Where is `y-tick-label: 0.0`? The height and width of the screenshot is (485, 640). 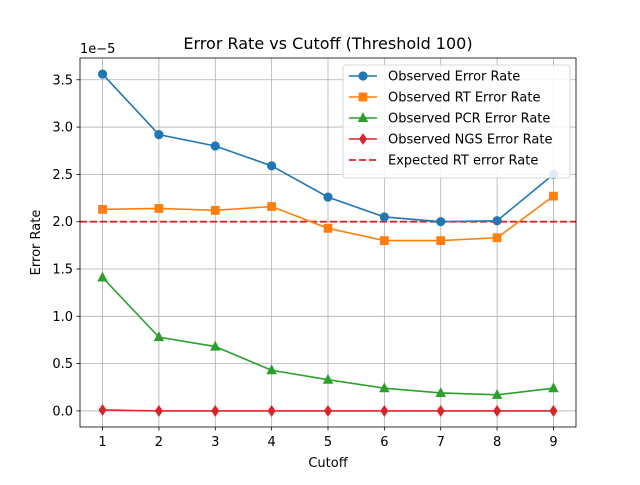 y-tick-label: 0.0 is located at coordinates (62, 411).